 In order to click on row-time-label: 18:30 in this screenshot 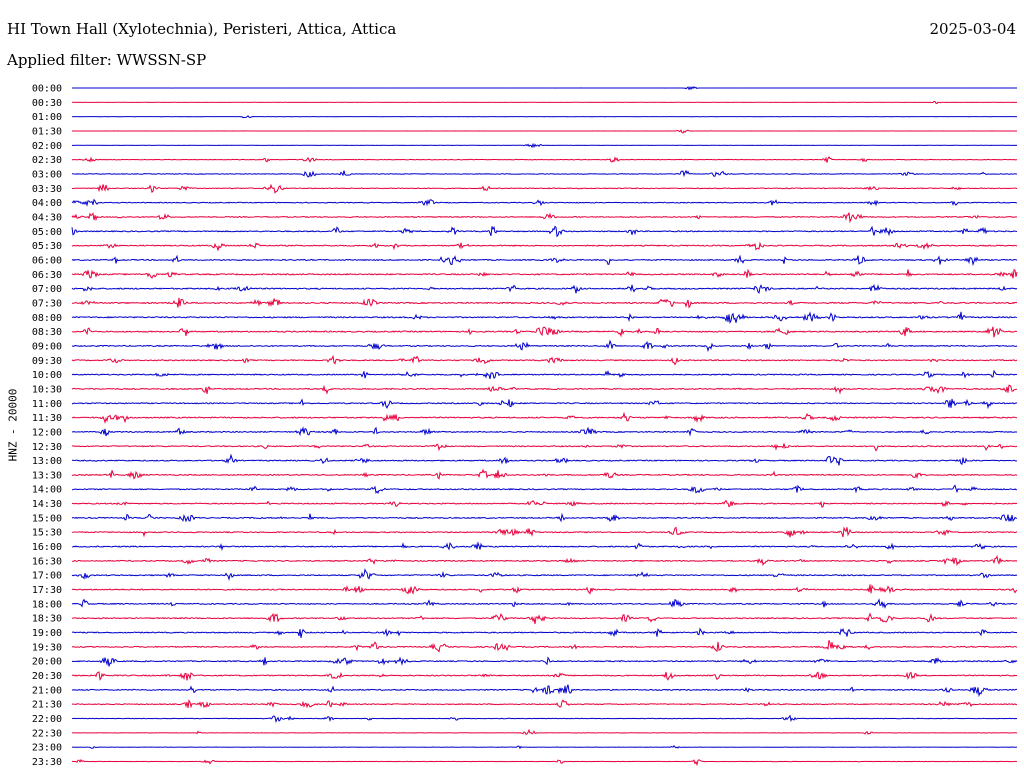, I will do `click(47, 619)`.